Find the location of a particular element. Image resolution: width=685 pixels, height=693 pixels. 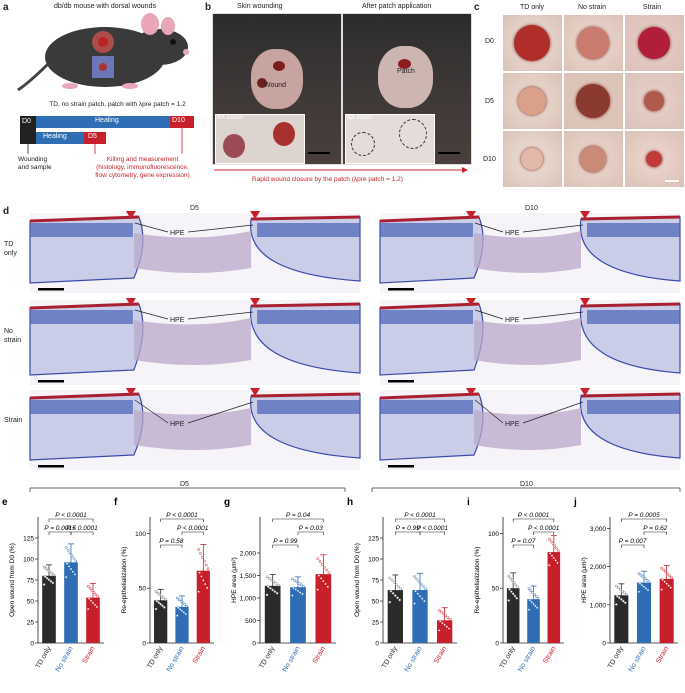

closure-arrow is located at coordinates (341, 170).